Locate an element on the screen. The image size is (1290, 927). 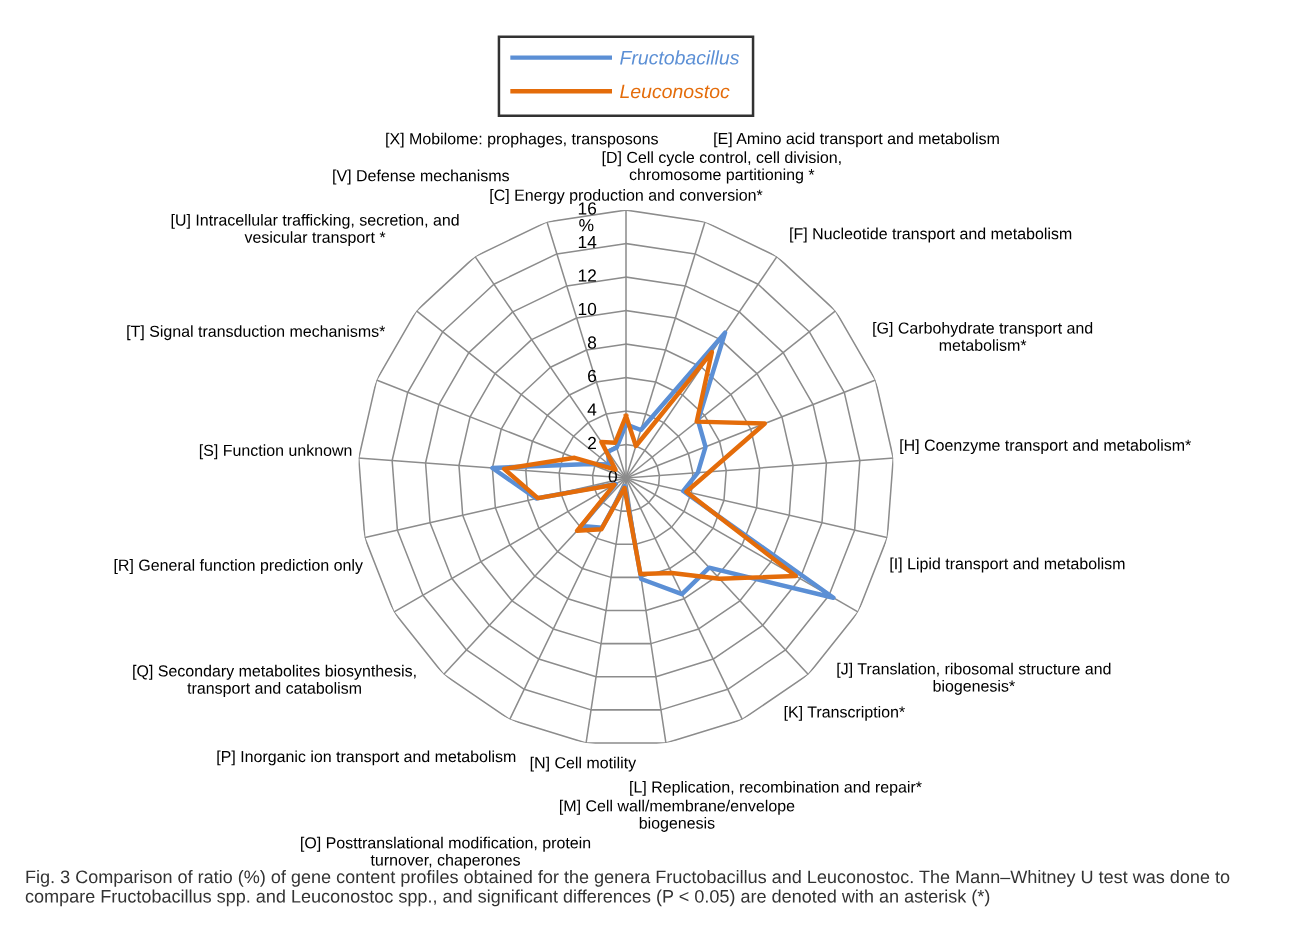
spoke-label: [R] General function prediction only is located at coordinates (238, 566).